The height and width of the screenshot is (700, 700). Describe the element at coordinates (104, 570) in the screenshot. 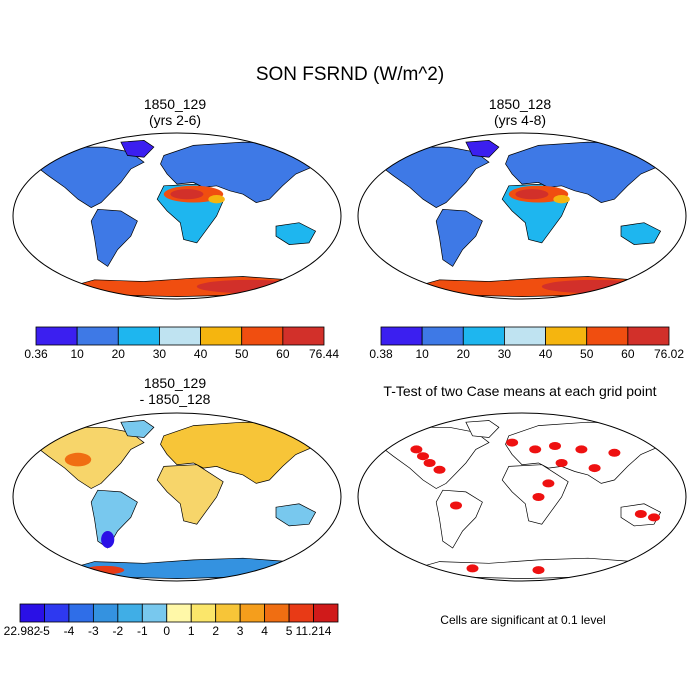

I see `diff-antarctic-region` at that location.